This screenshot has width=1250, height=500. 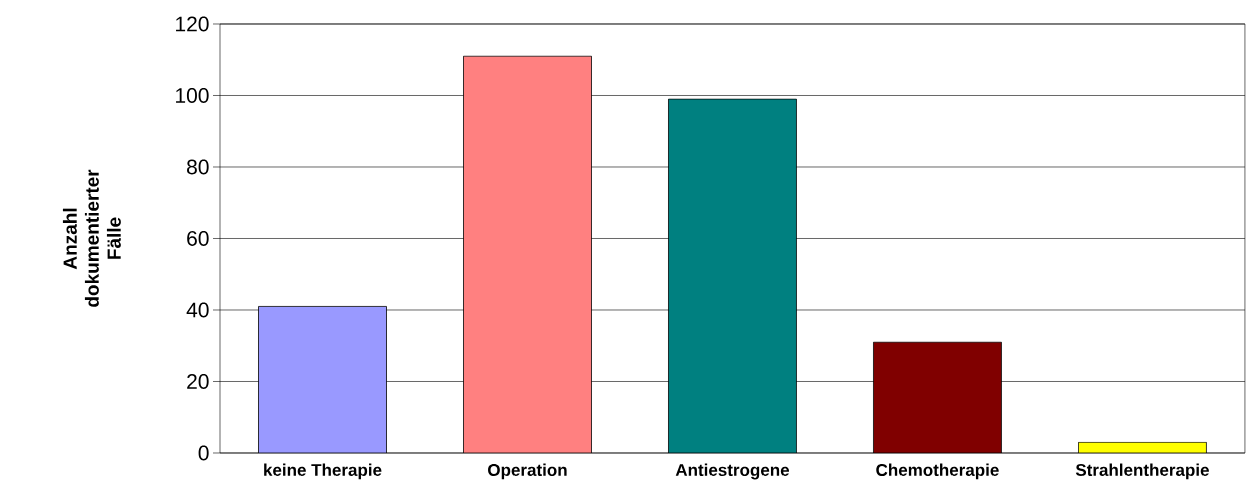 I want to click on x-tick-label: keine Therapie, so click(x=323, y=471).